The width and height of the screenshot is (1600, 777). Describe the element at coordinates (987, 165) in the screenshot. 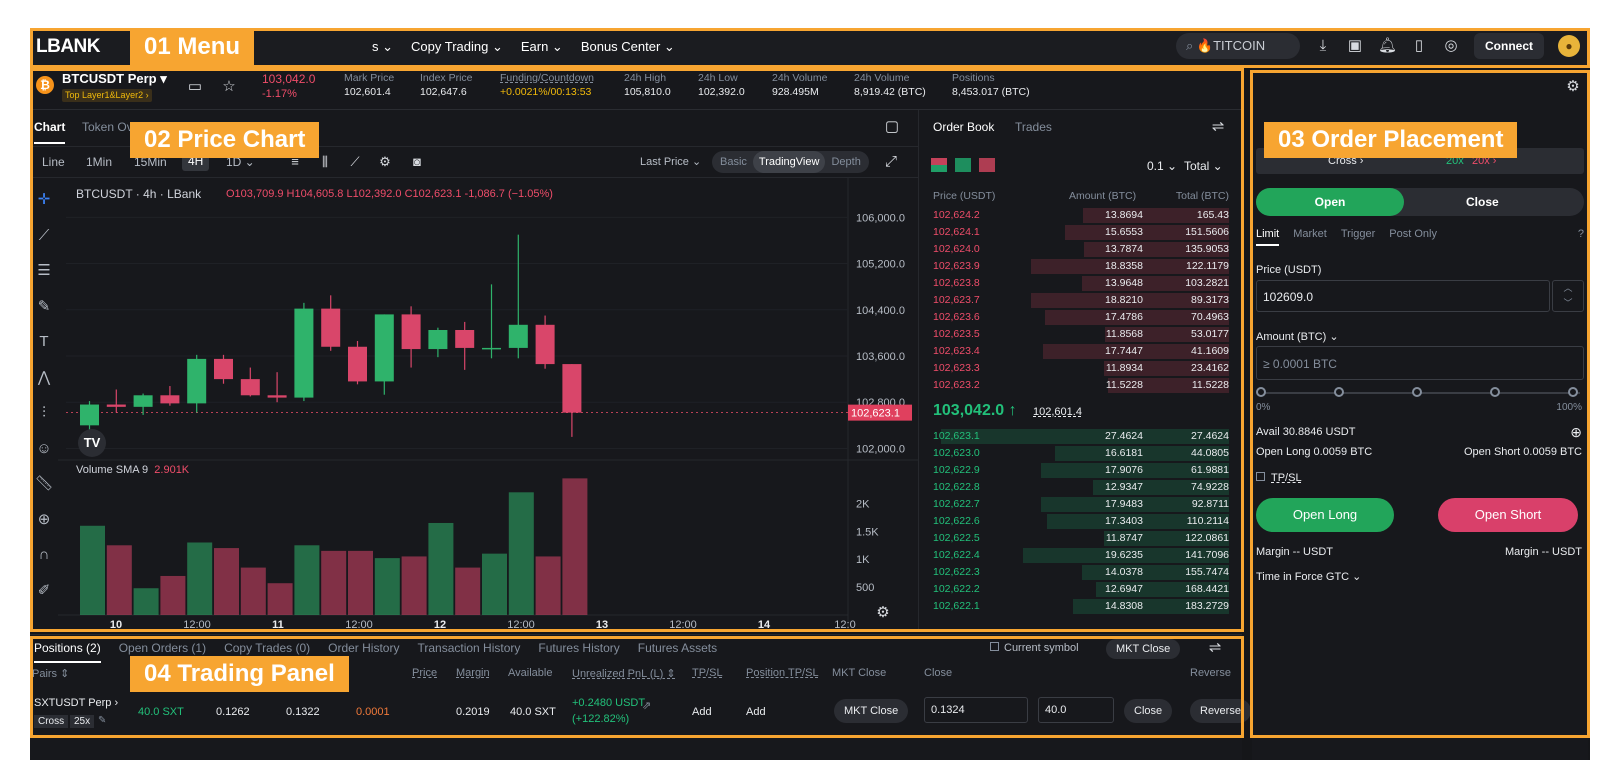

I see `view-asks-icon` at that location.